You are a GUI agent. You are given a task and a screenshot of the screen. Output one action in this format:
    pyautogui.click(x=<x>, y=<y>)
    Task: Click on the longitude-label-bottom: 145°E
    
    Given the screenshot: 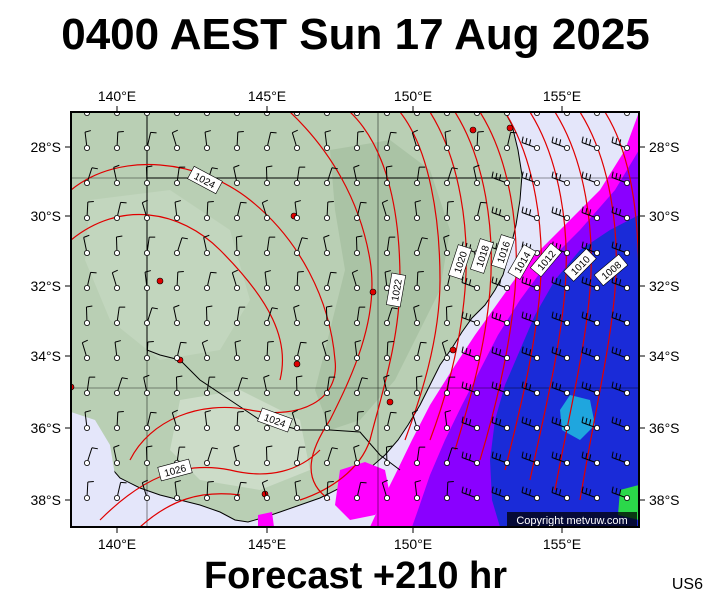 What is the action you would take?
    pyautogui.click(x=267, y=544)
    